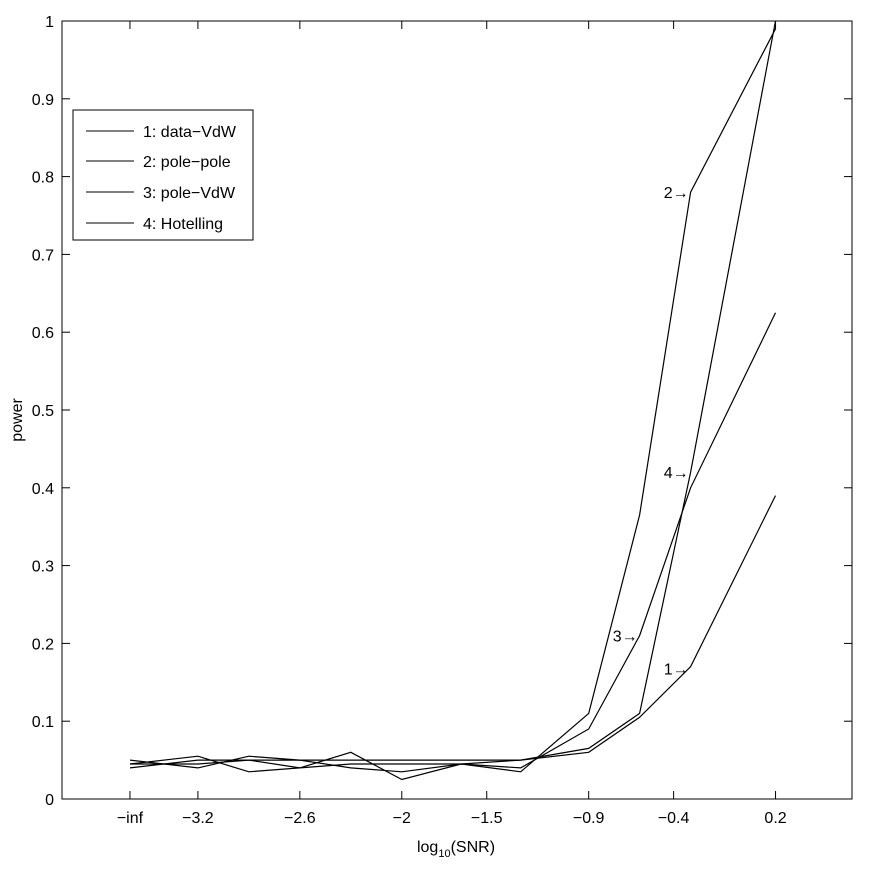 This screenshot has height=872, width=872. Describe the element at coordinates (402, 818) in the screenshot. I see `x-tick-label-3: −2` at that location.